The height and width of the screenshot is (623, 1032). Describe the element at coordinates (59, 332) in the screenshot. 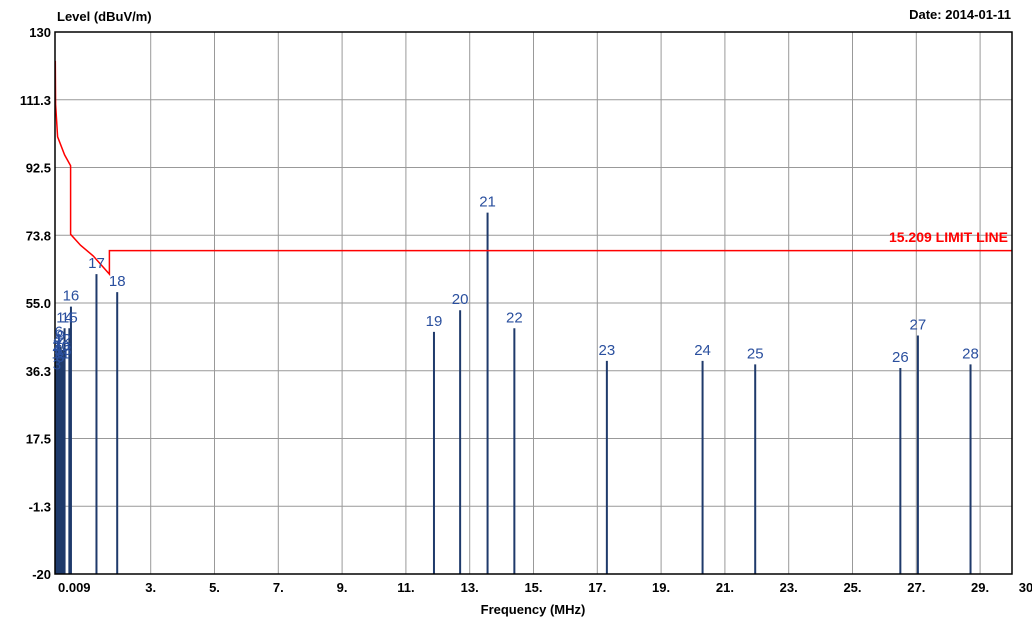

I see `marker-label-6: 6` at that location.